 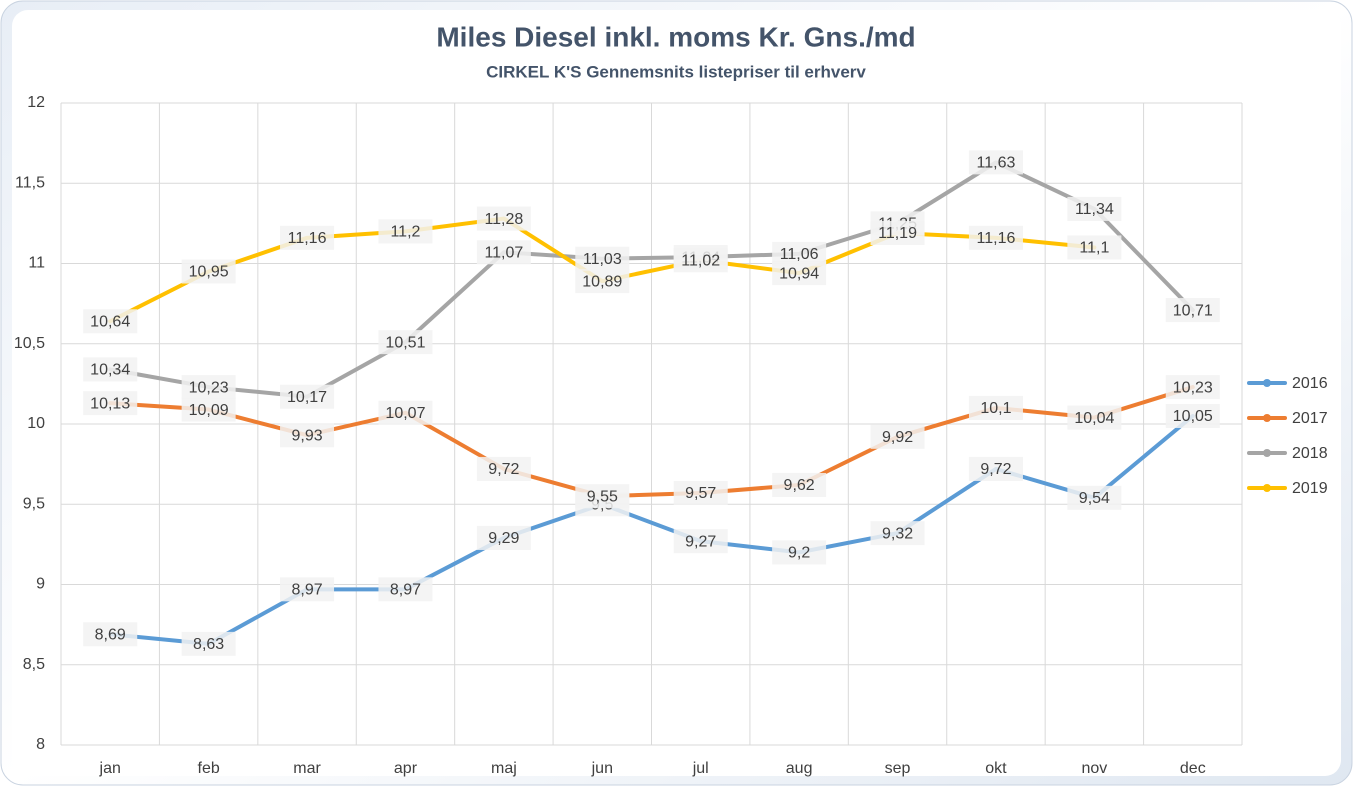 What do you see at coordinates (110, 768) in the screenshot?
I see `x-tick-label: jan` at bounding box center [110, 768].